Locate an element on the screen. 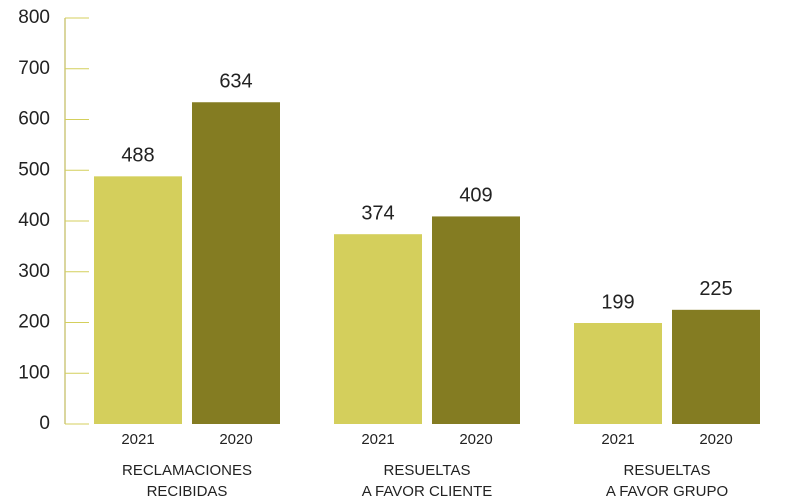  y-tick-label: 400 is located at coordinates (34, 220).